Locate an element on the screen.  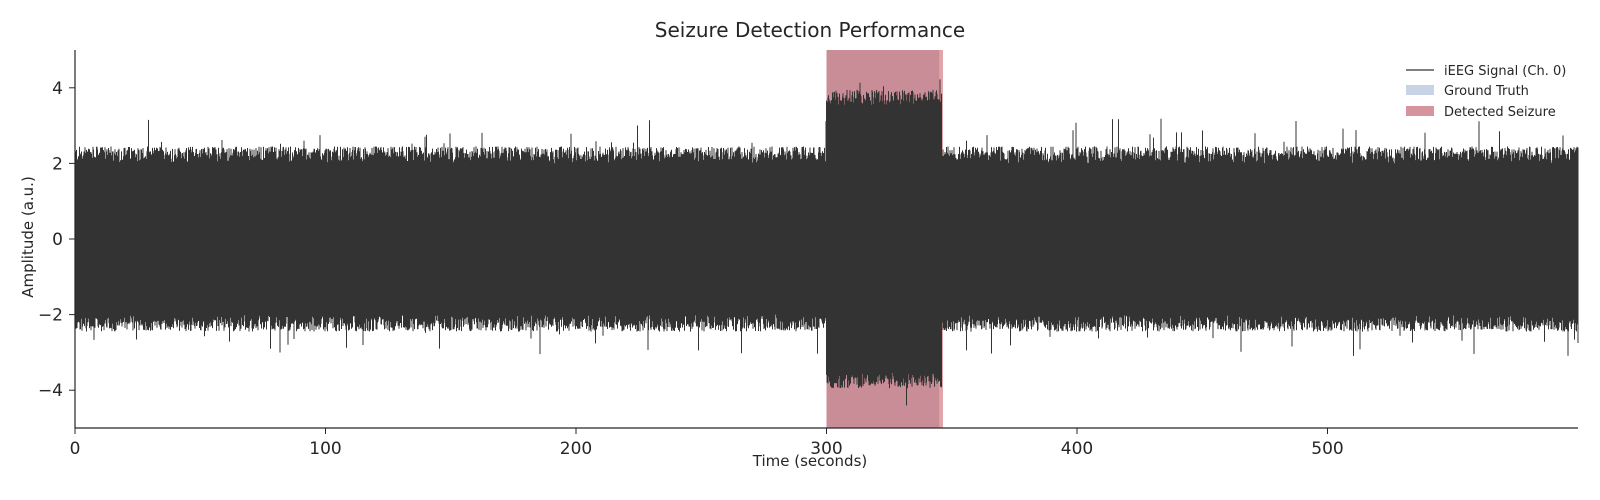
x-tick-label: 200 is located at coordinates (576, 449).